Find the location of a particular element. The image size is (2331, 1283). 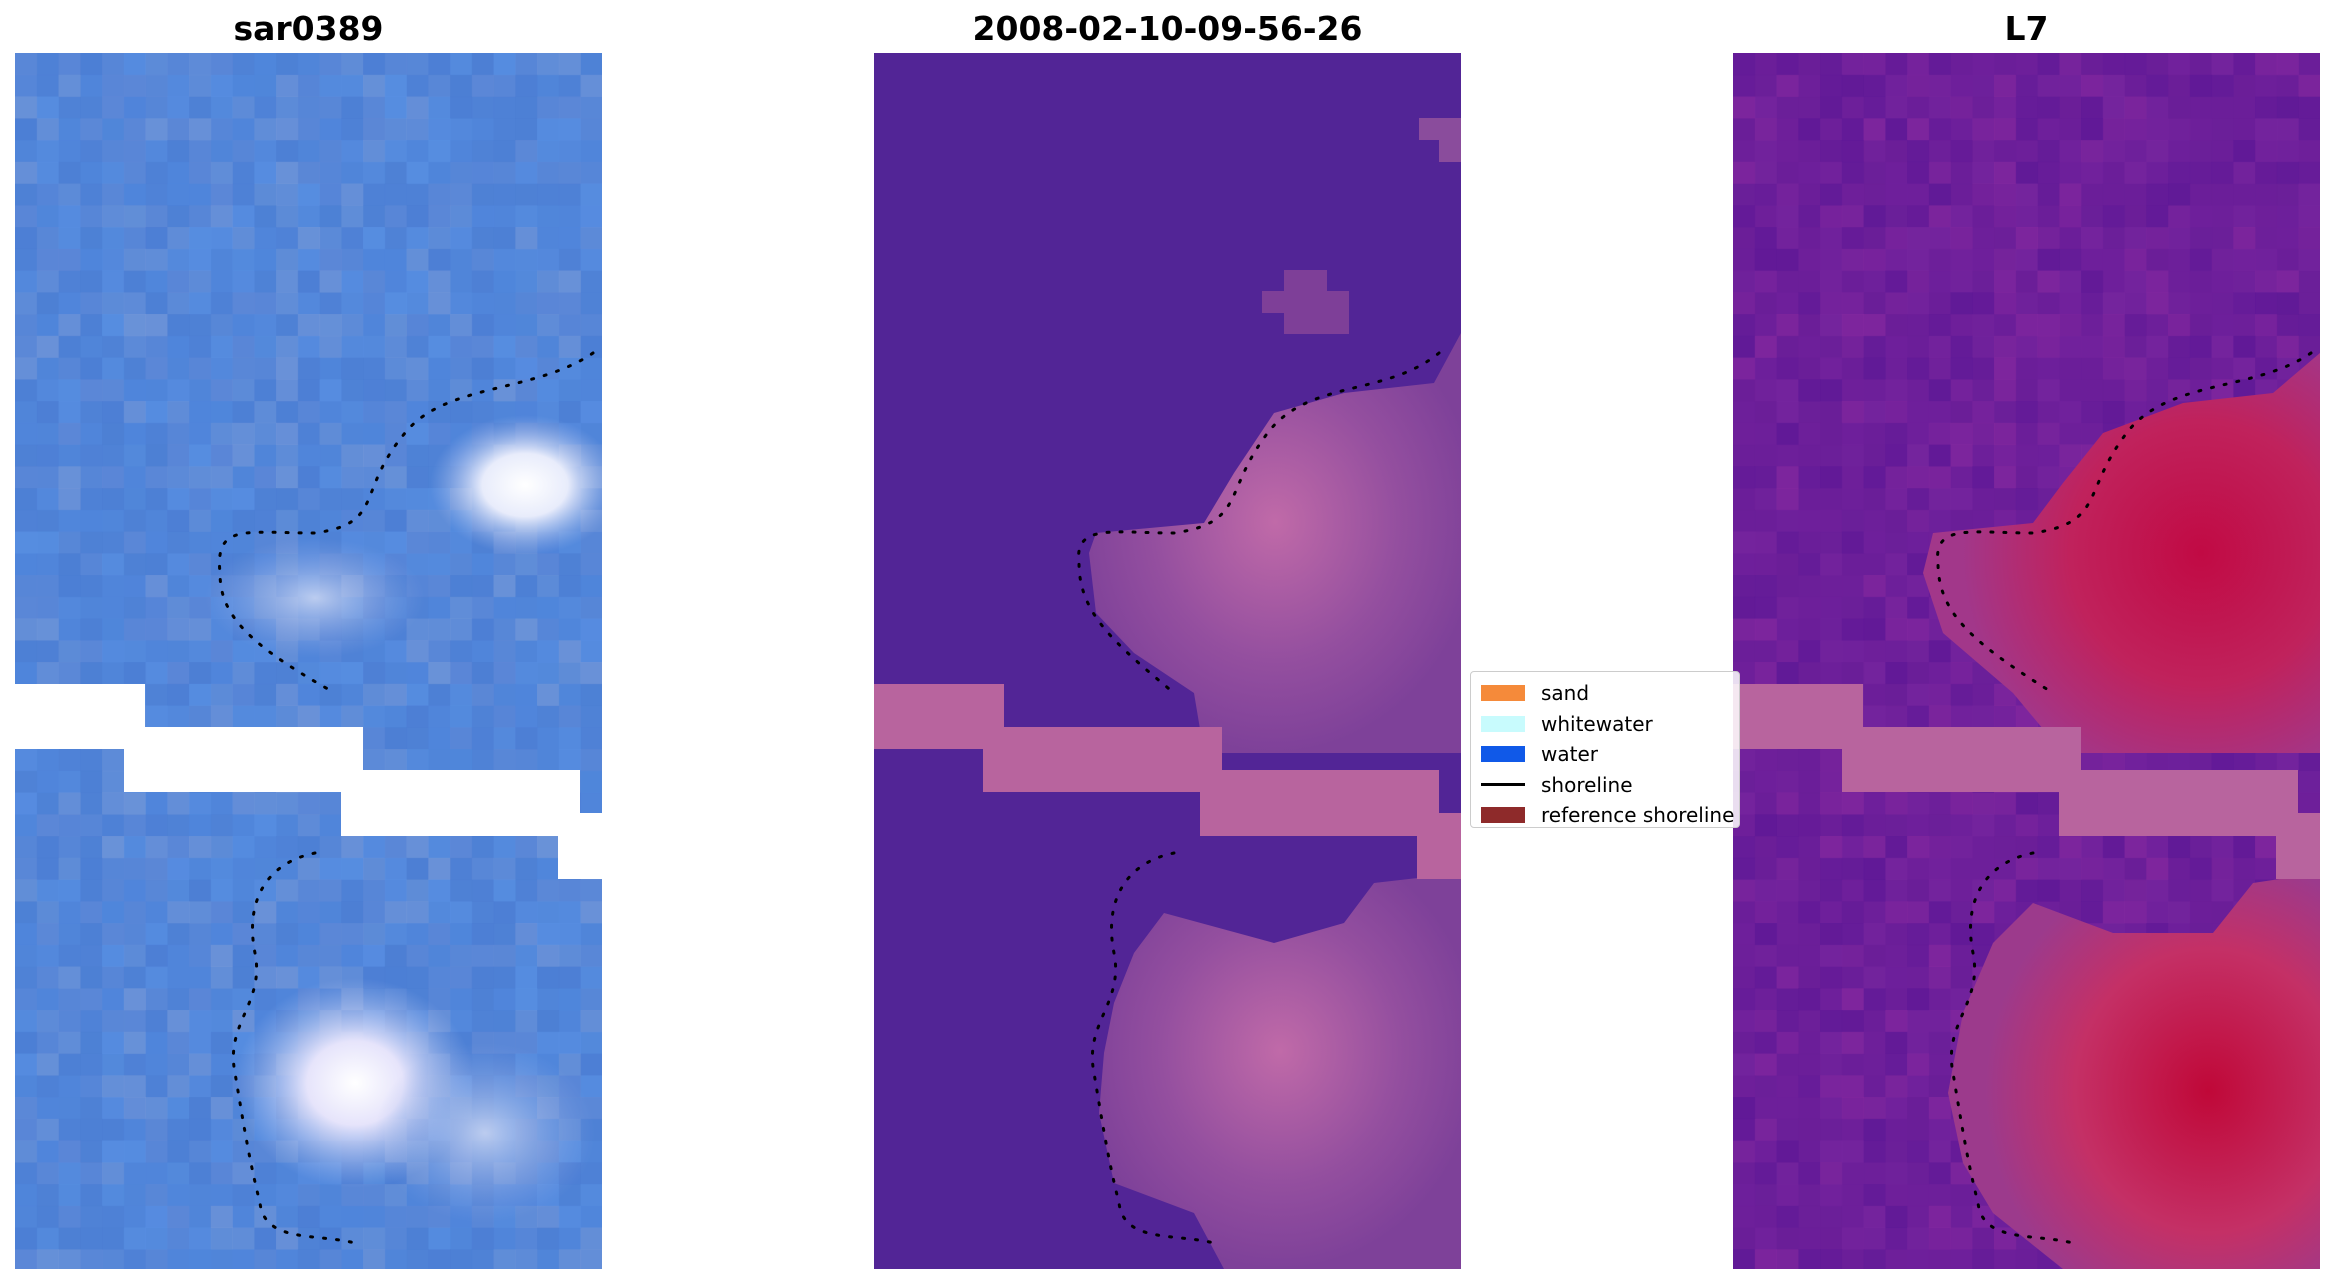

legend-item-shoreline: shoreline is located at coordinates (1605, 785).